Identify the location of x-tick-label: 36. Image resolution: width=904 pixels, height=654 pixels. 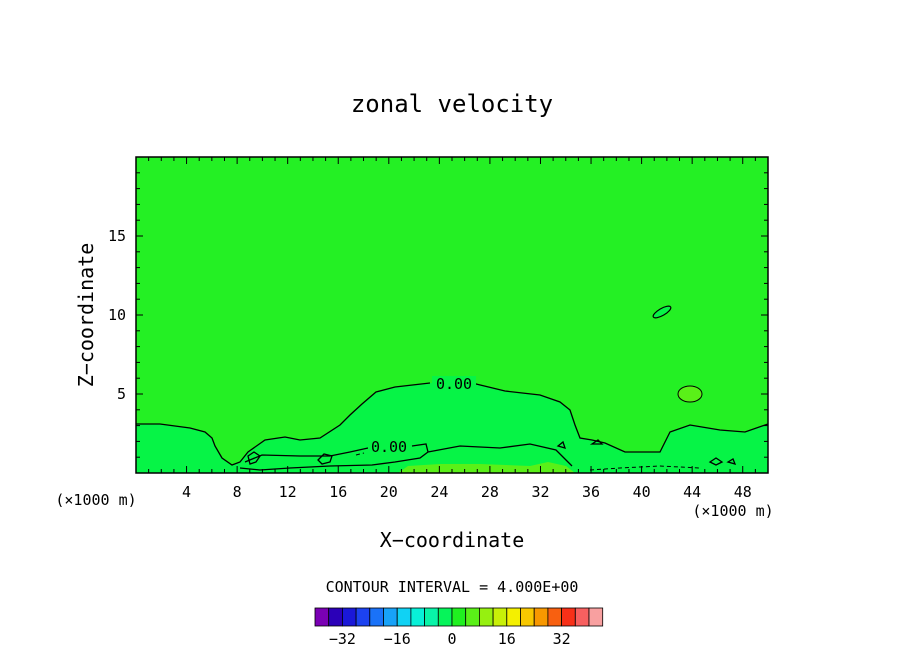
(591, 492).